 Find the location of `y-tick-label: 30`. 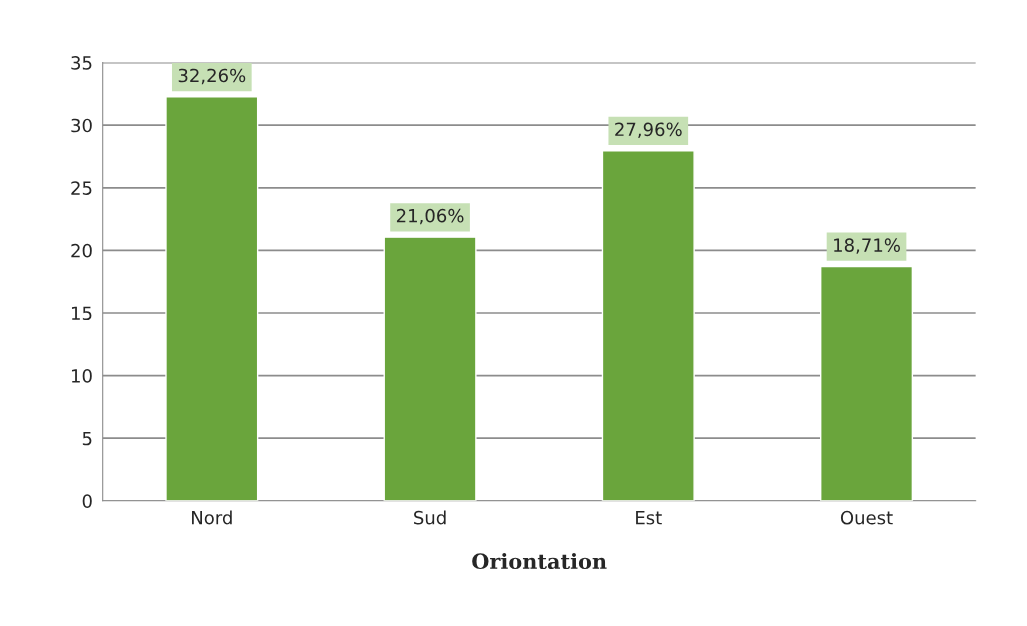

y-tick-label: 30 is located at coordinates (81, 125).